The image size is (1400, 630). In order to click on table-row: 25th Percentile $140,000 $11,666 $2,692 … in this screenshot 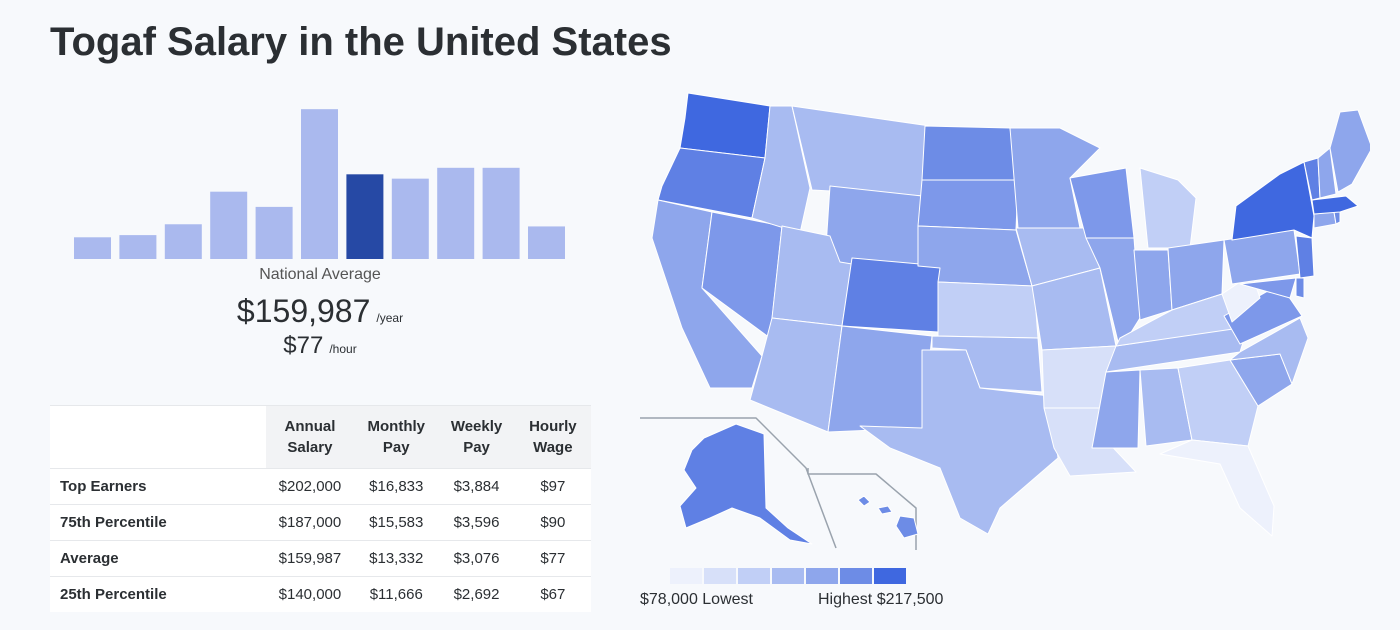, I will do `click(320, 594)`.